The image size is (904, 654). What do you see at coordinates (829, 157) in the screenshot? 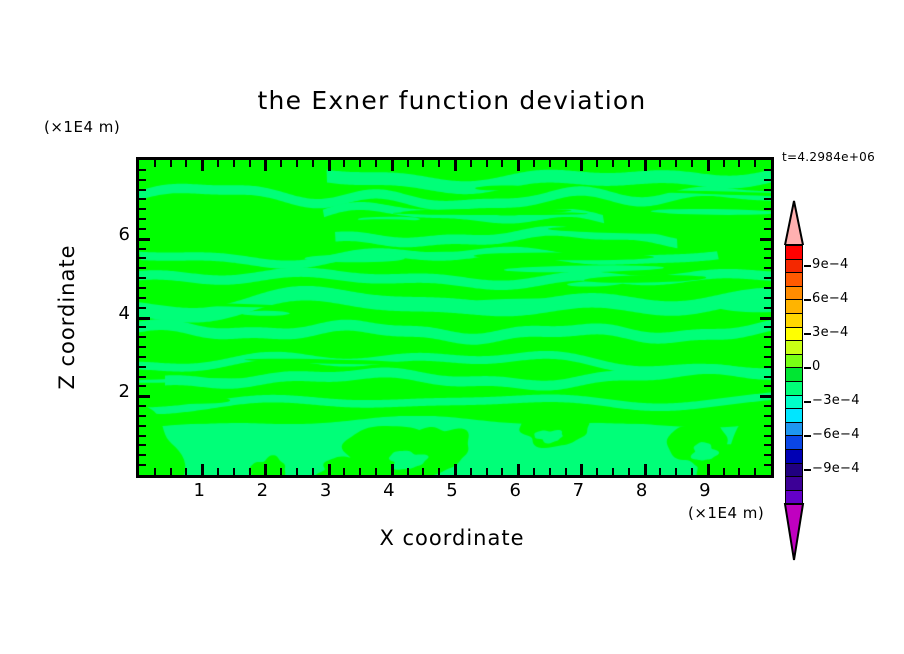
I see `time-annotation: t=4.2984e+06` at bounding box center [829, 157].